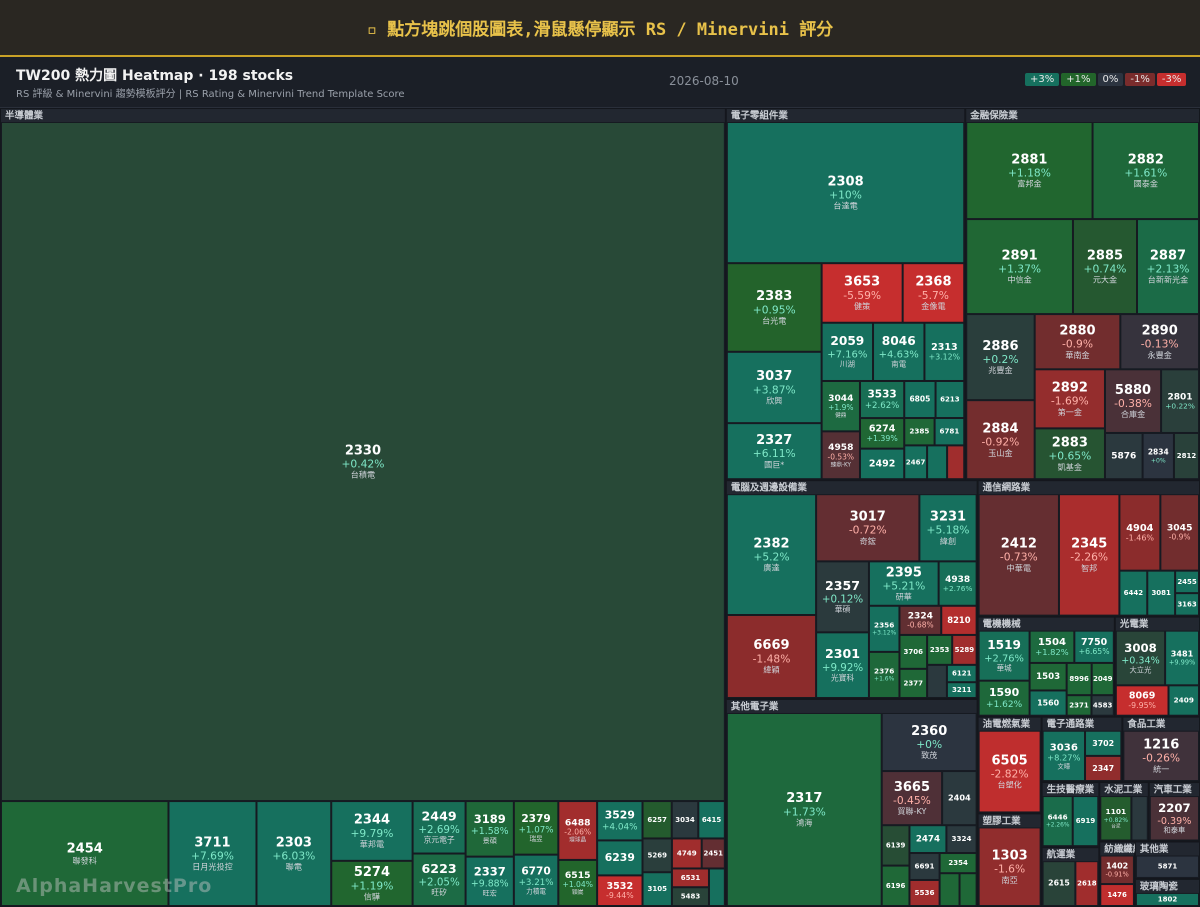 The image size is (1200, 907). Describe the element at coordinates (1167, 267) in the screenshot. I see `stock-tile: 2887+2.13%台新新光金` at that location.